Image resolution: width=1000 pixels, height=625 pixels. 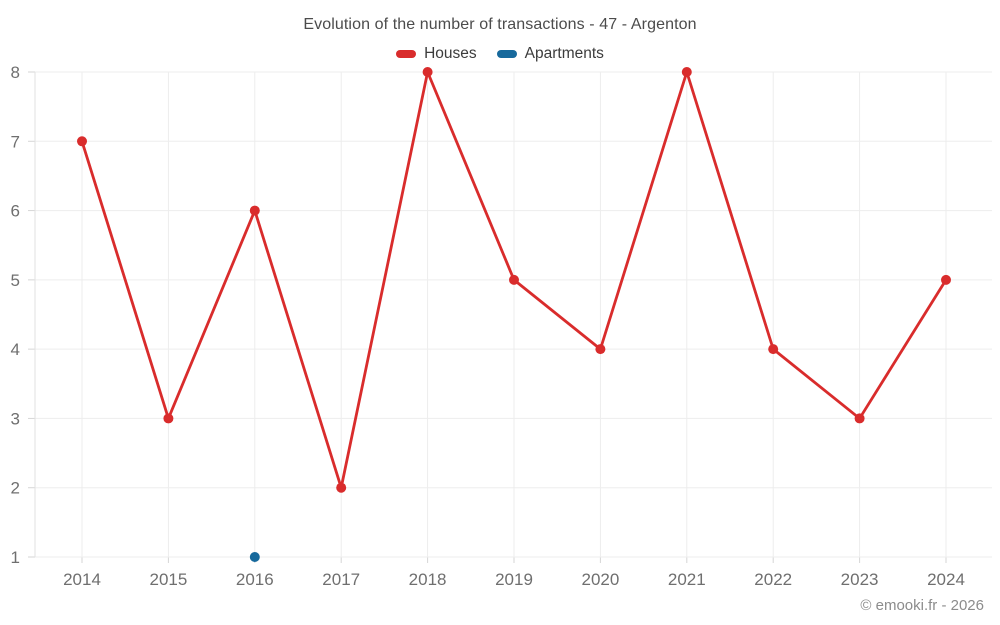 I want to click on data-point-houses-2019, so click(x=514, y=279).